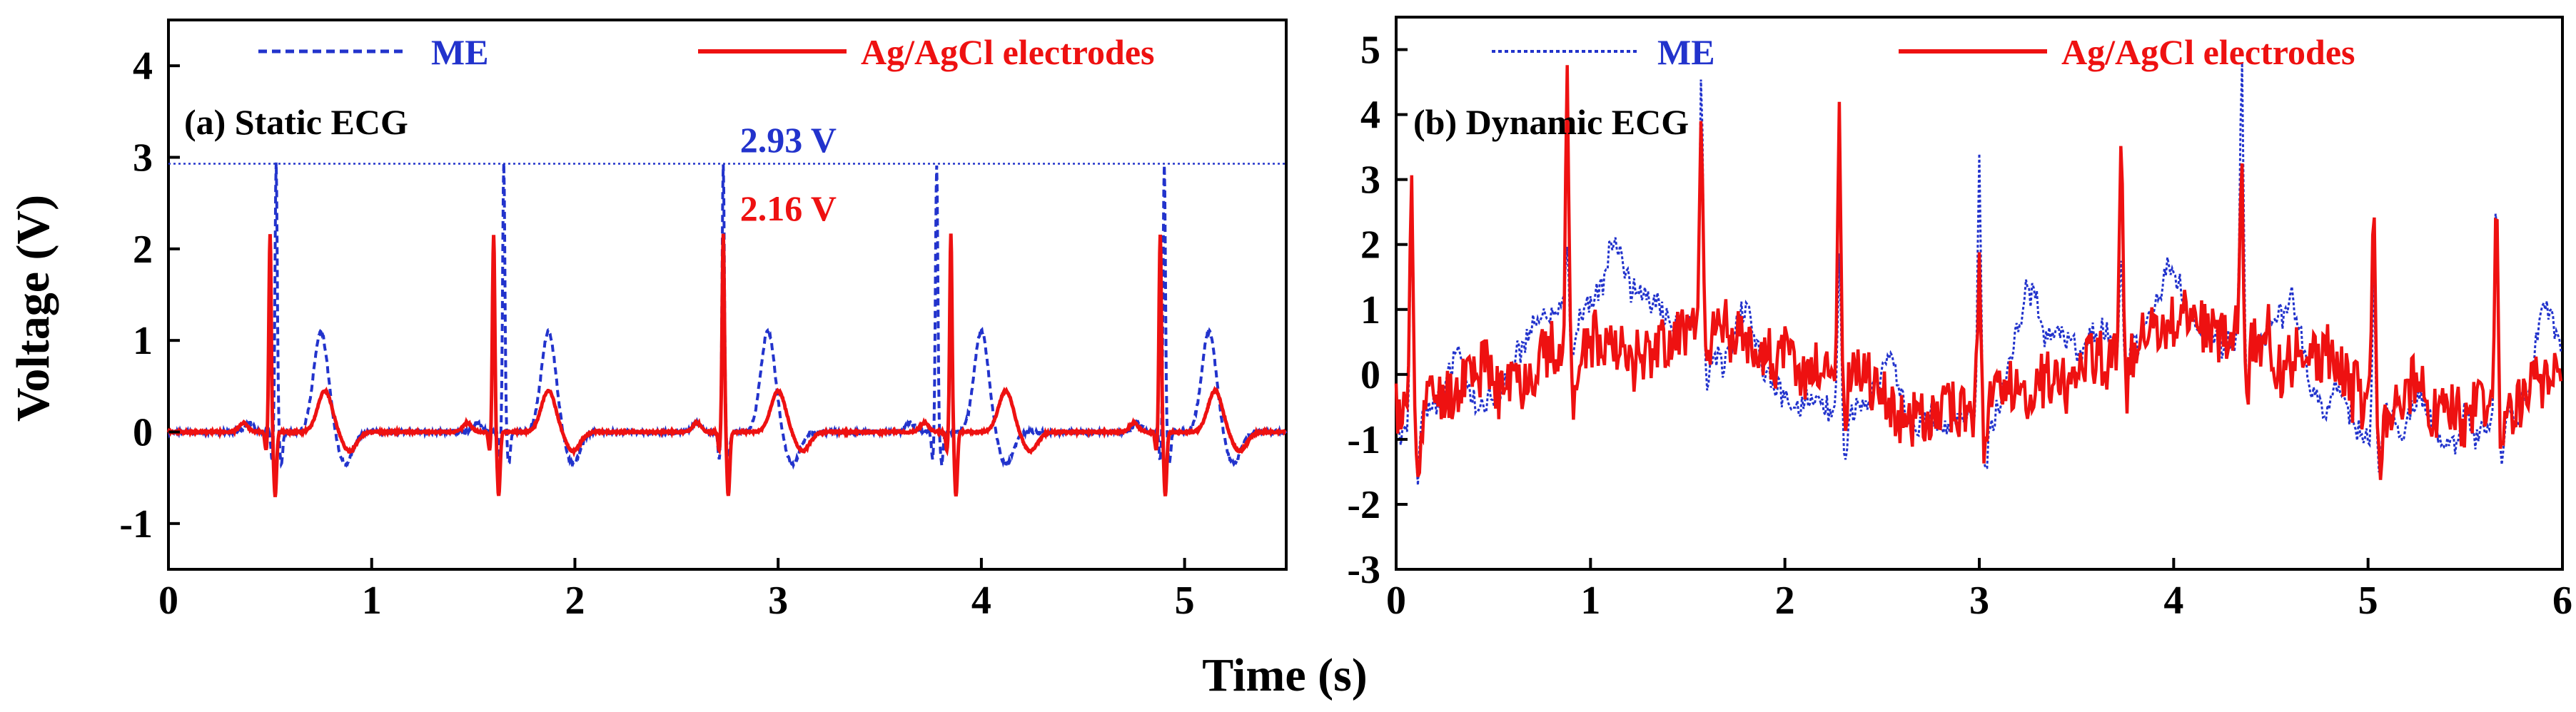 This screenshot has height=712, width=2576. What do you see at coordinates (136, 524) in the screenshot?
I see `a-ytick-label-0: -1` at bounding box center [136, 524].